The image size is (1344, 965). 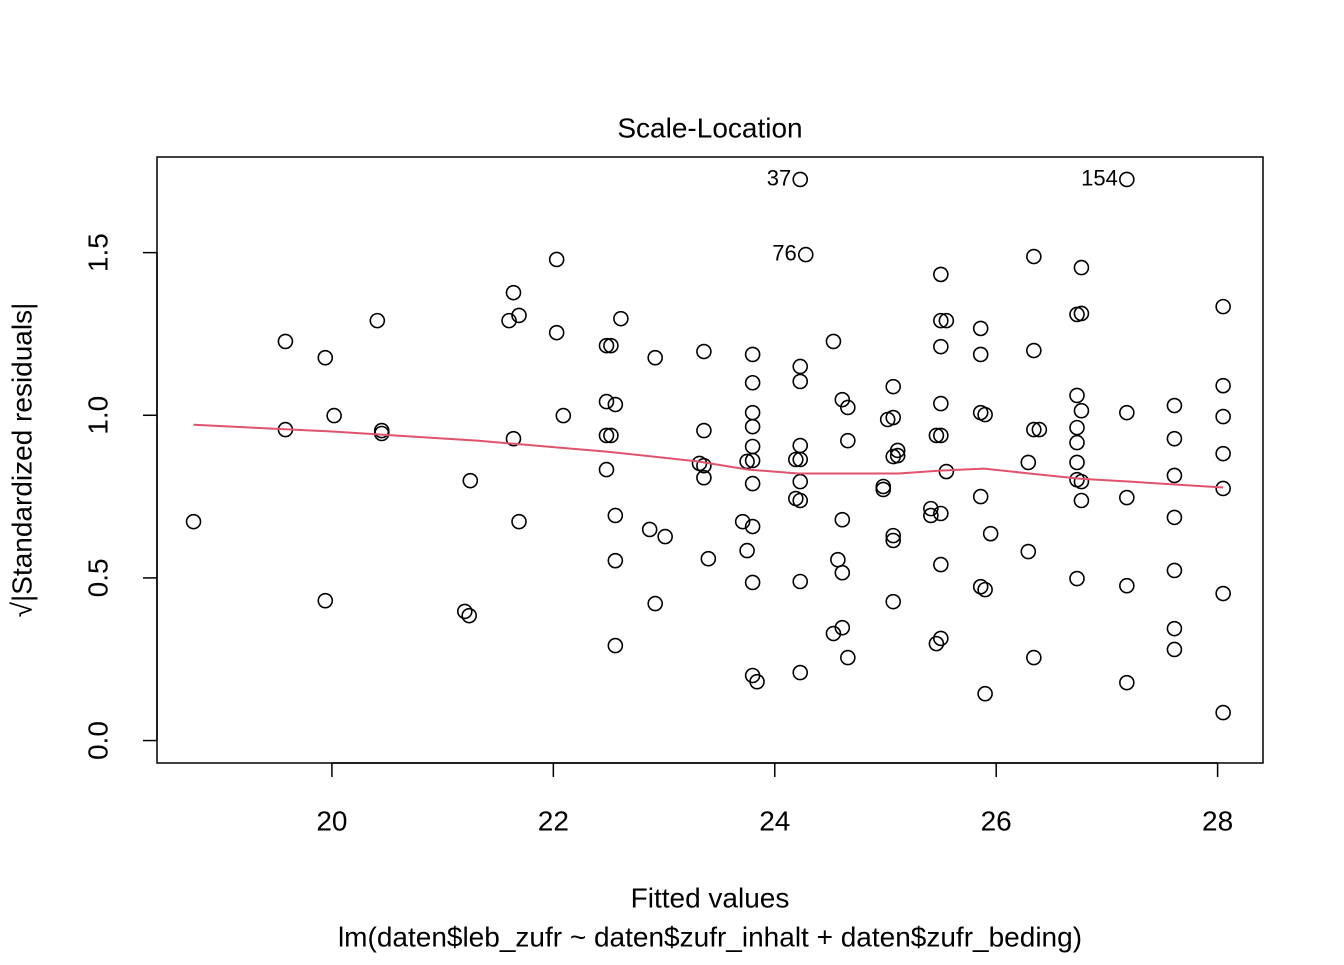 I want to click on y-axis-label: √|Standardized residuals|, so click(x=21, y=460).